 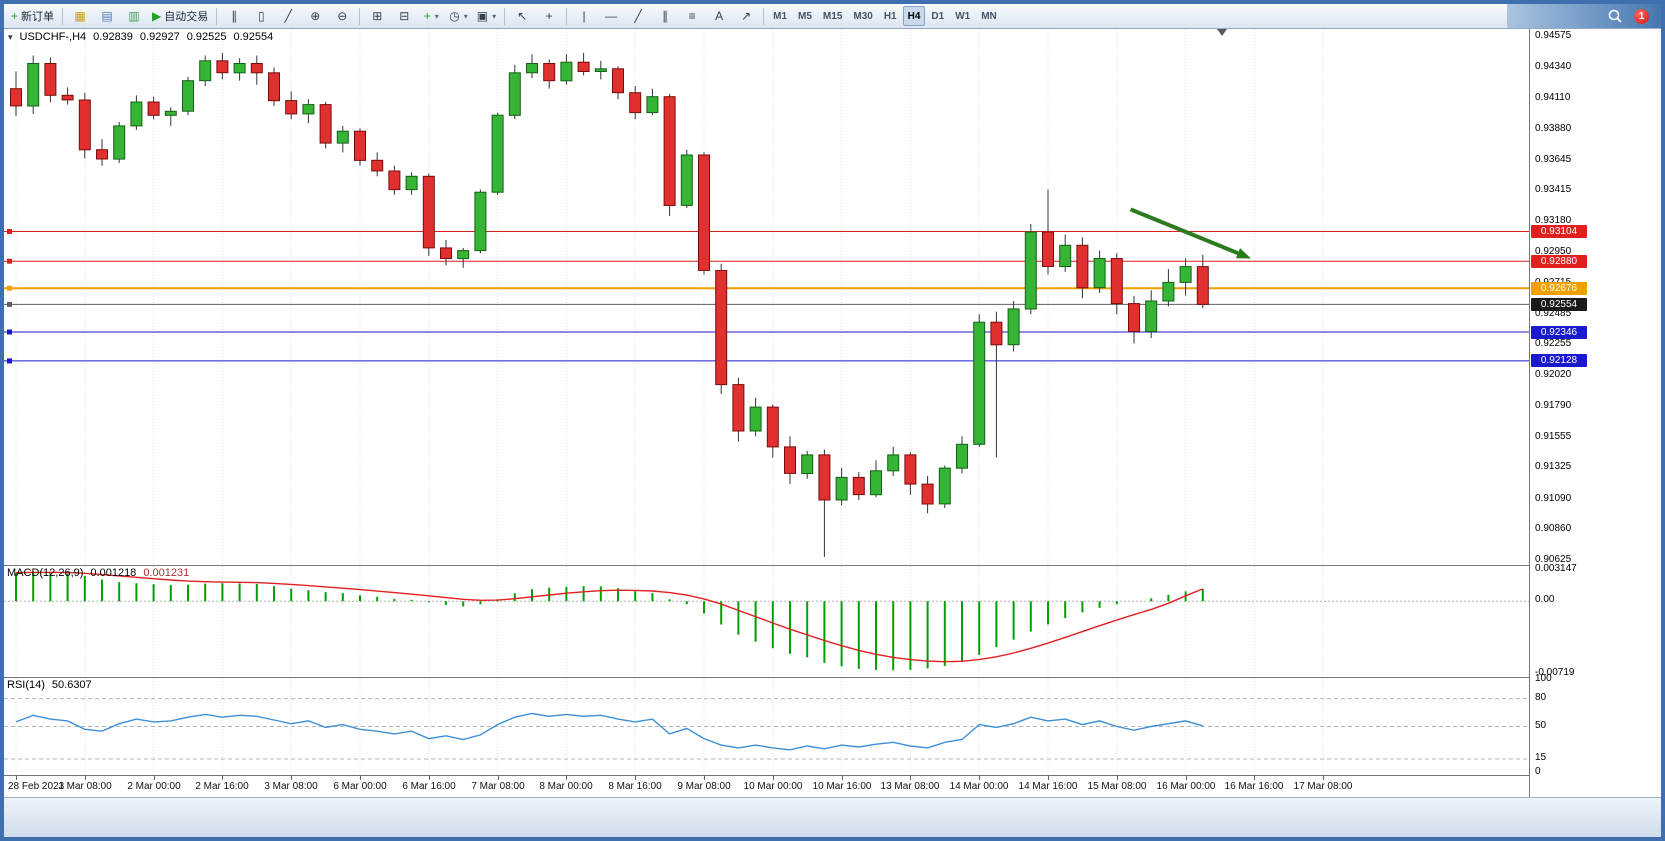 I want to click on time-axis-label: 17 Mar 08:00, so click(x=1323, y=786).